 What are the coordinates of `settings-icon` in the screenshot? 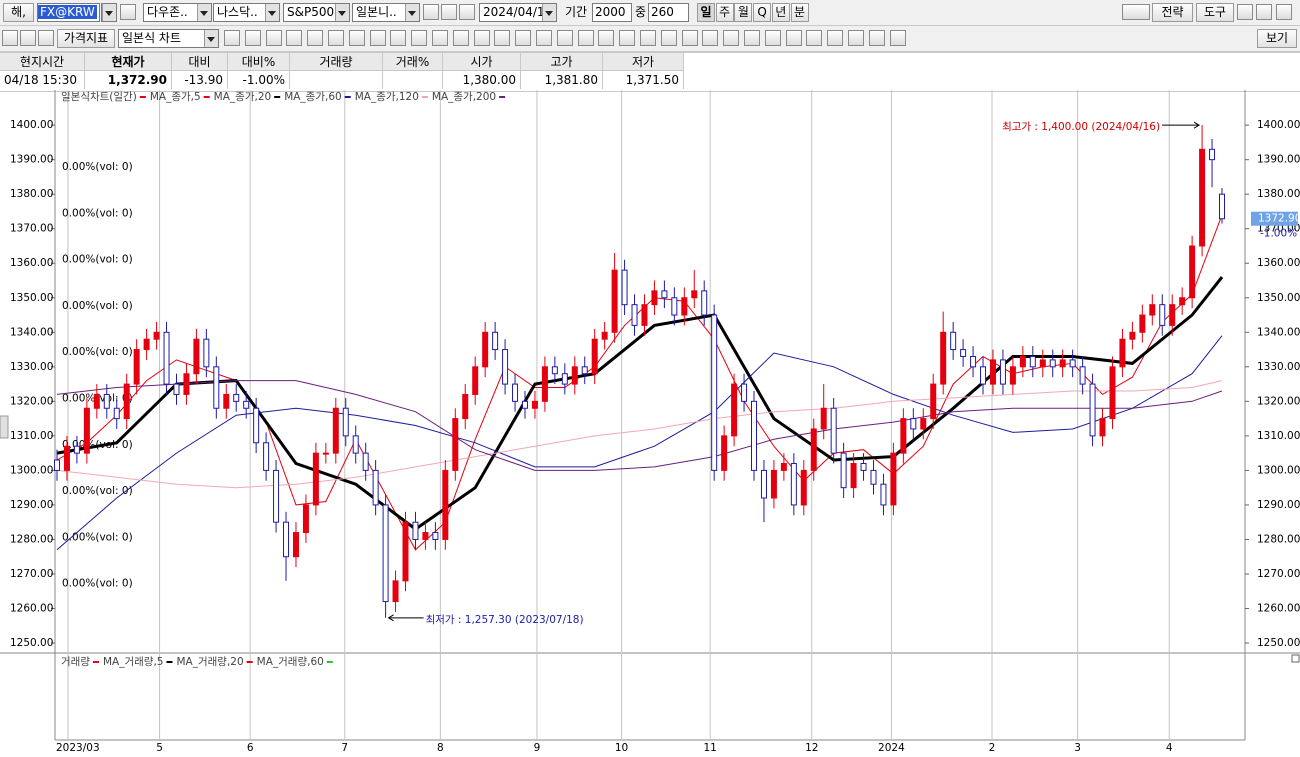 It's located at (1284, 12).